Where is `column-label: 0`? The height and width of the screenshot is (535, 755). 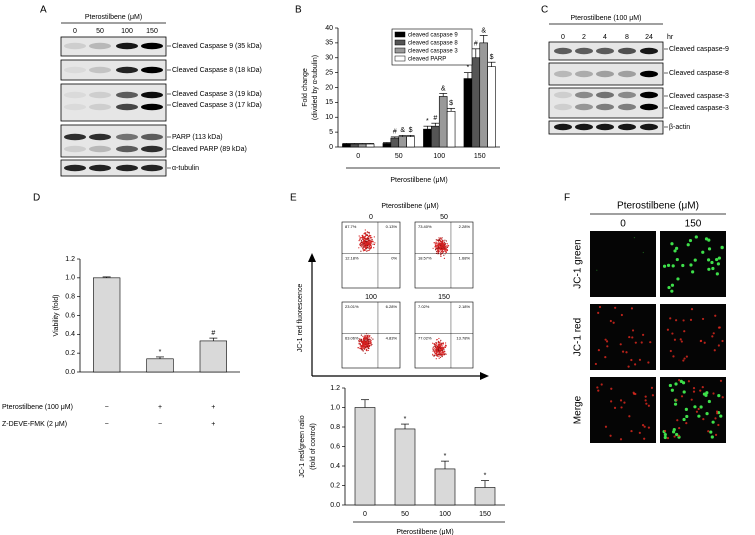 column-label: 0 is located at coordinates (623, 224).